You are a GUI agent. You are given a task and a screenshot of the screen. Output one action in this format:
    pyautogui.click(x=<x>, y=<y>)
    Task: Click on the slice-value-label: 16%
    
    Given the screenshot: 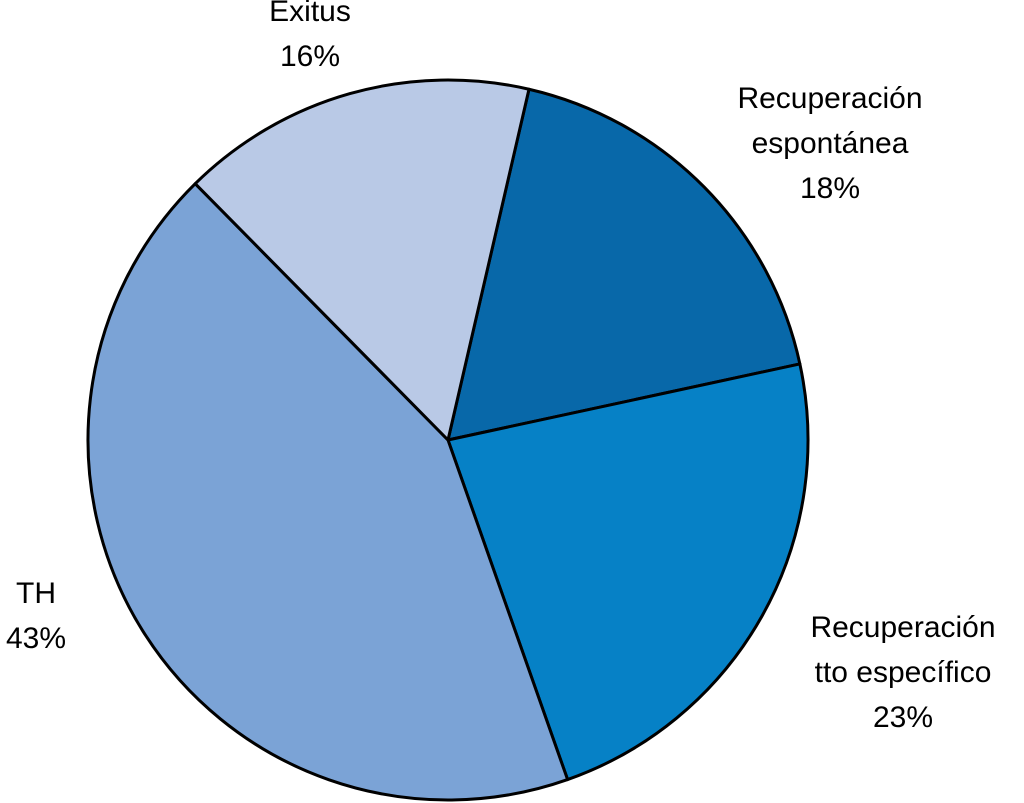 What is the action you would take?
    pyautogui.click(x=310, y=56)
    